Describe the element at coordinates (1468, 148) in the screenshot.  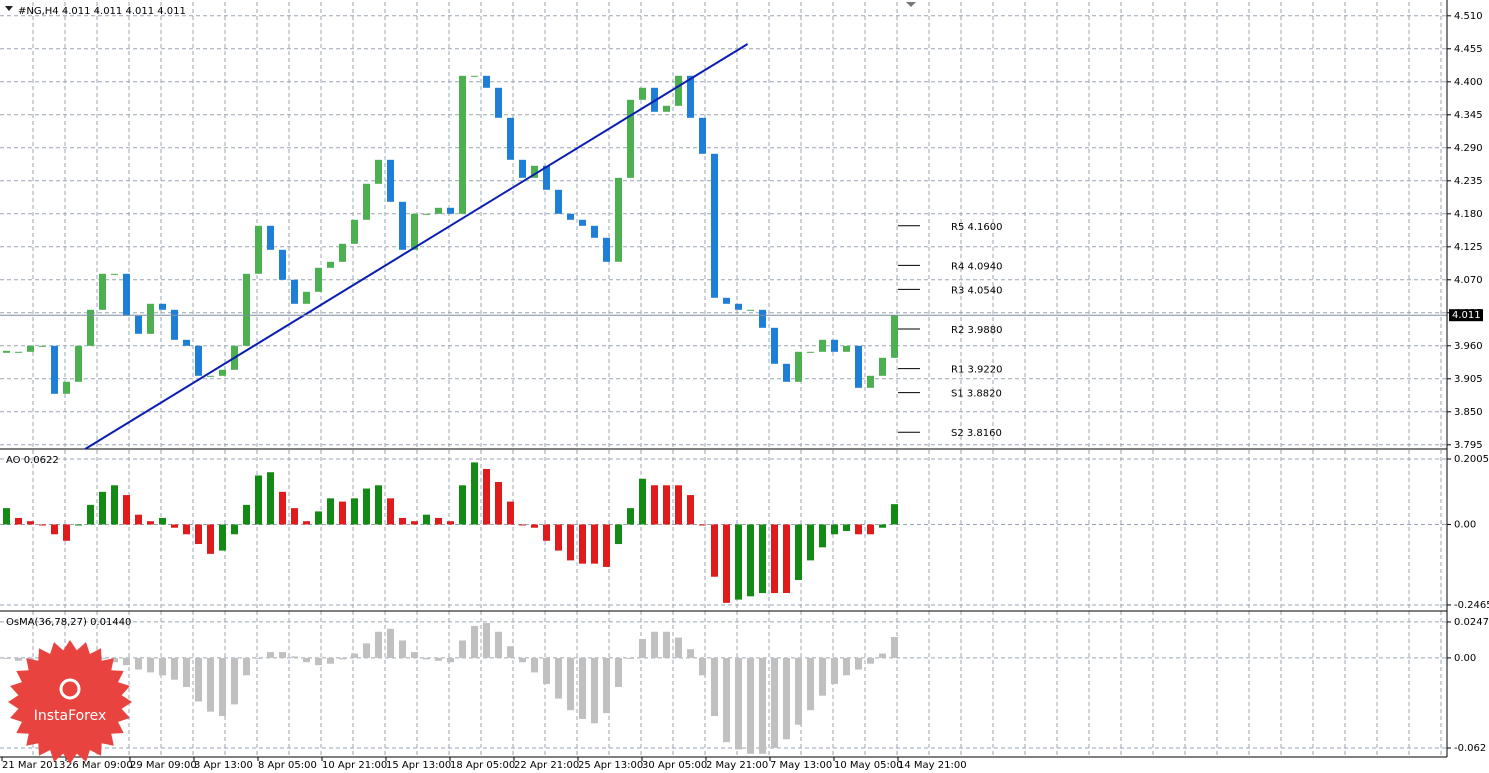
I see `y-tick-label: 4.290` at that location.